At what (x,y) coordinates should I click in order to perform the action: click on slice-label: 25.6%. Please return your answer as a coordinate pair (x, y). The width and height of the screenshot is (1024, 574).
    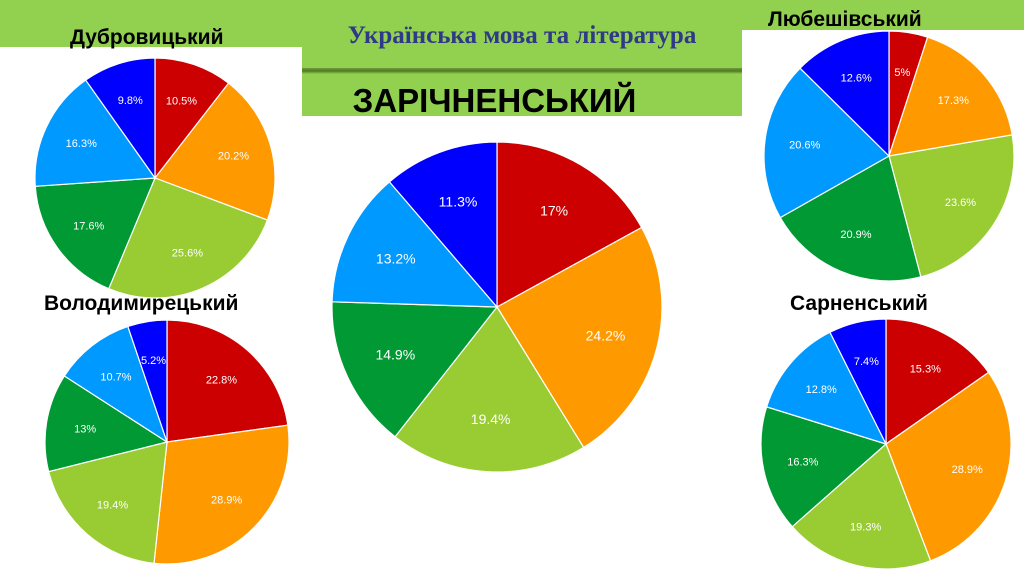
    Looking at the image, I should click on (187, 254).